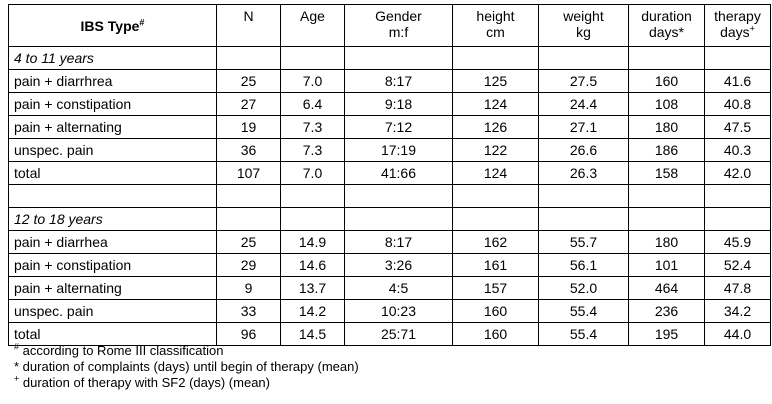  Describe the element at coordinates (737, 25) in the screenshot. I see `header-therapy: therapy days+` at that location.